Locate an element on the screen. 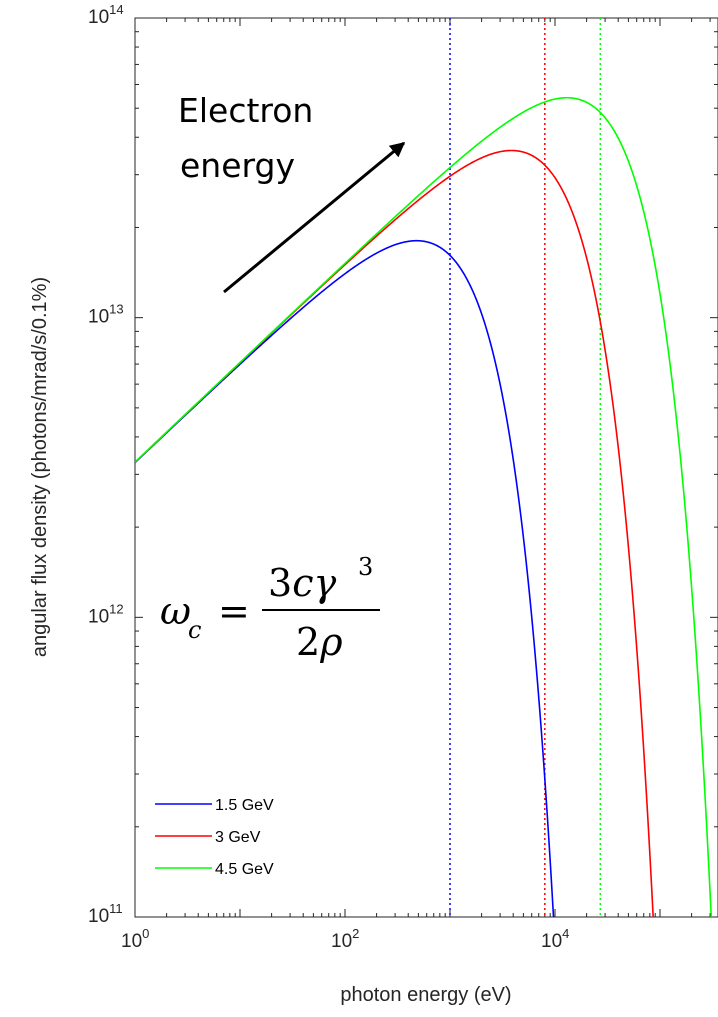  y-tick-label-3: 1014 is located at coordinates (106, 15).